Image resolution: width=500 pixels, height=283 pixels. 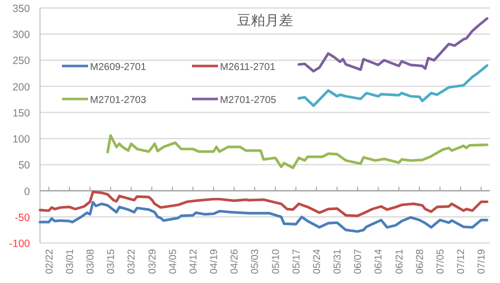 What do you see at coordinates (21, 9) in the screenshot?
I see `y-tick-label: 350` at bounding box center [21, 9].